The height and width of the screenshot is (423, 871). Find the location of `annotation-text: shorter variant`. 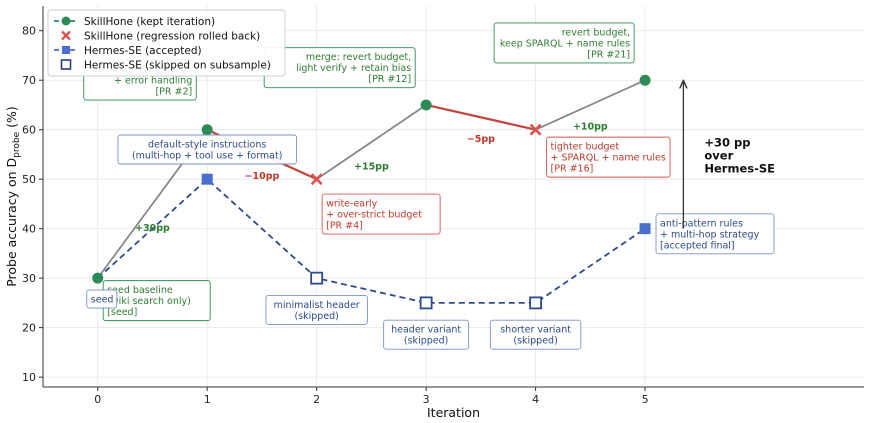

annotation-text: shorter variant is located at coordinates (535, 330).